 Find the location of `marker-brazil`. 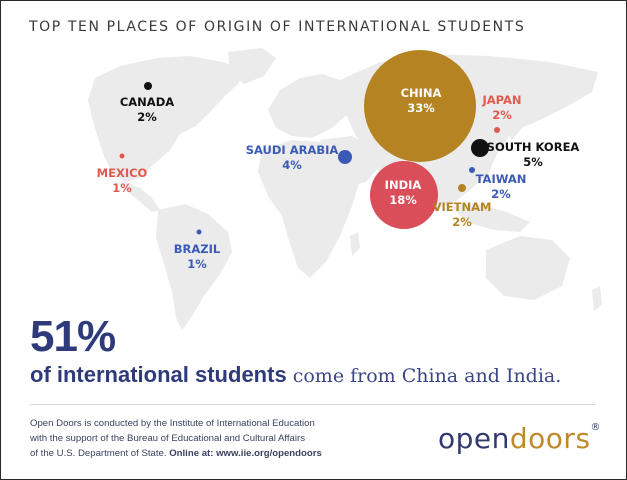

marker-brazil is located at coordinates (199, 232).